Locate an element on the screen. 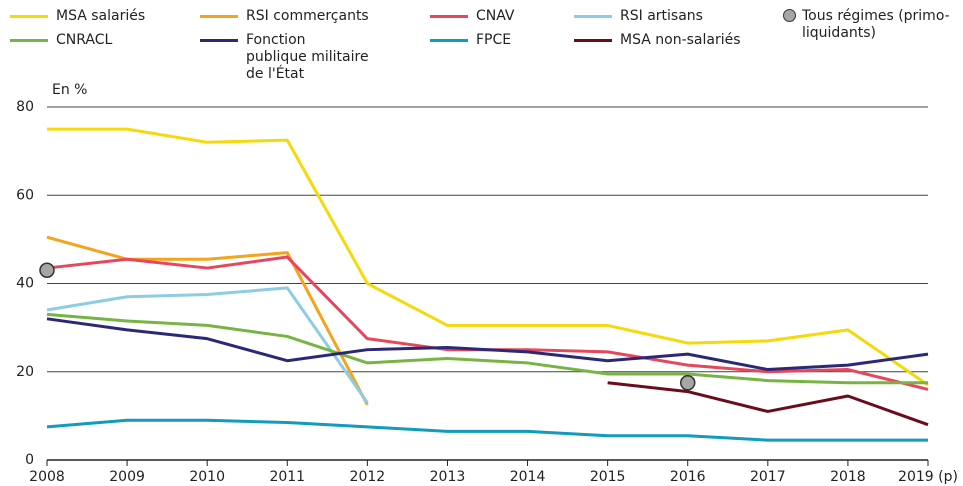 This screenshot has height=486, width=963. x-tick-label: 2013 is located at coordinates (448, 477).